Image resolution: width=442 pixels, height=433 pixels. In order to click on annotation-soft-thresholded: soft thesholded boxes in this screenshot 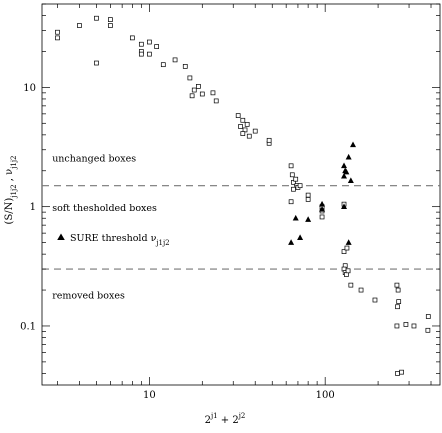, I will do `click(104, 208)`.